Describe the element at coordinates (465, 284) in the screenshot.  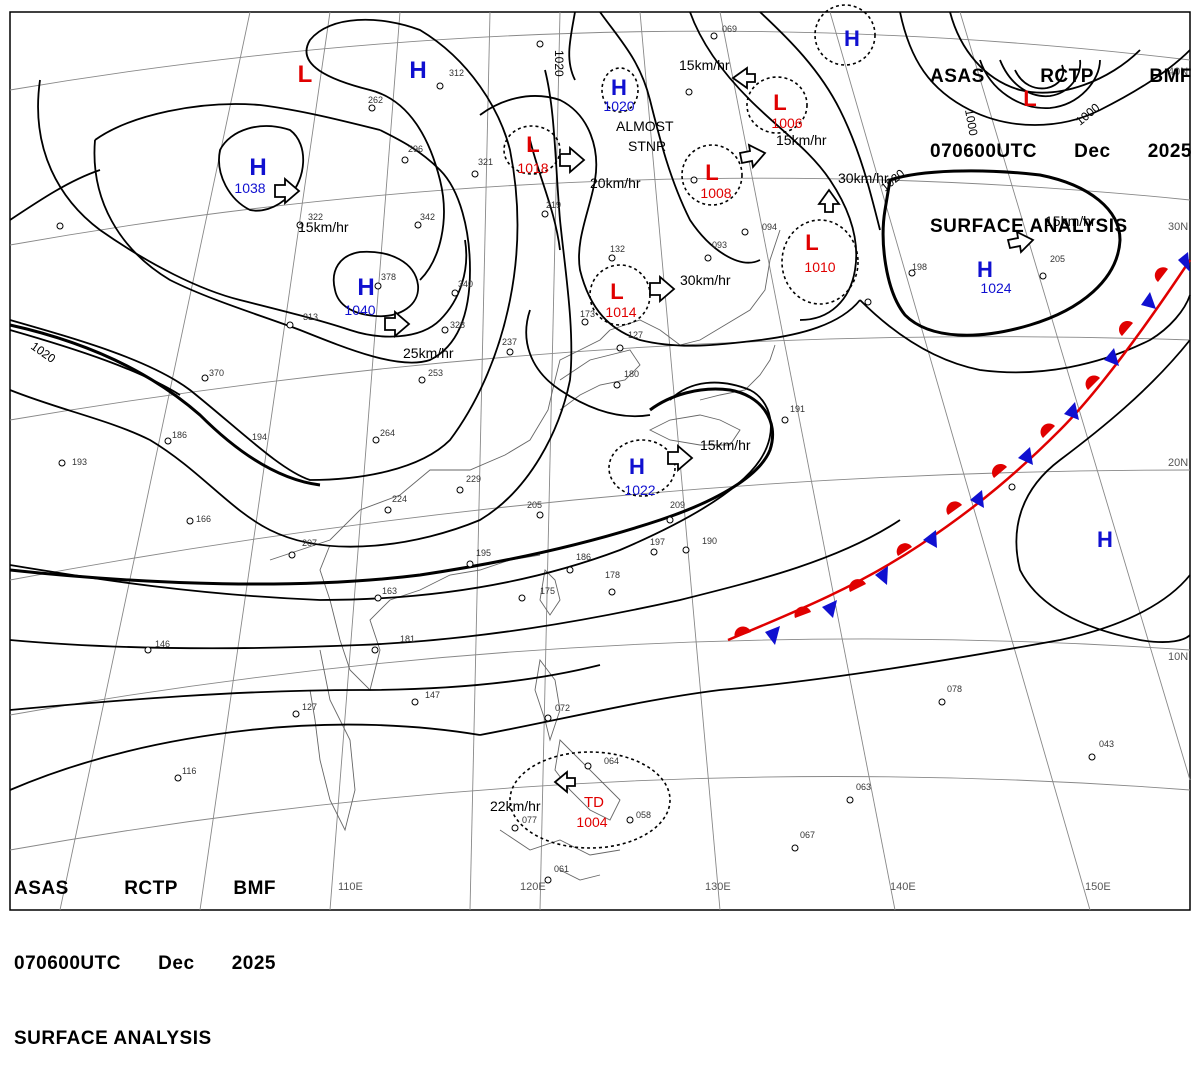
I see `station-values-item: 340` at that location.